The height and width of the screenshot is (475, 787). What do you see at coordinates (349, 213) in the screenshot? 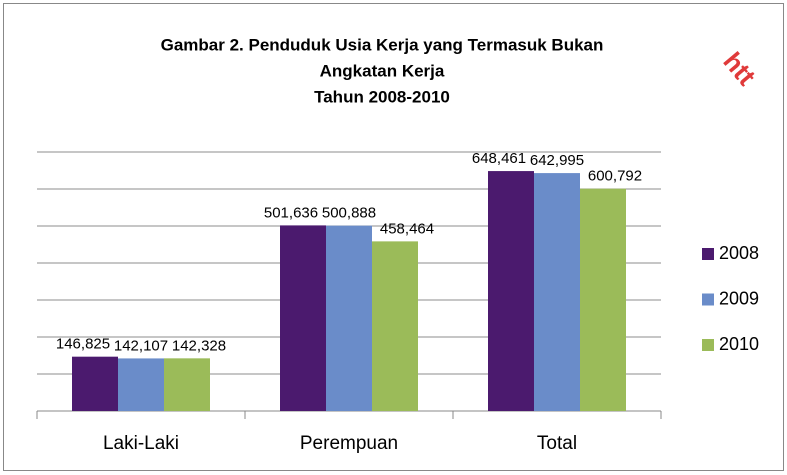
I see `data-label: 500,888` at bounding box center [349, 213].